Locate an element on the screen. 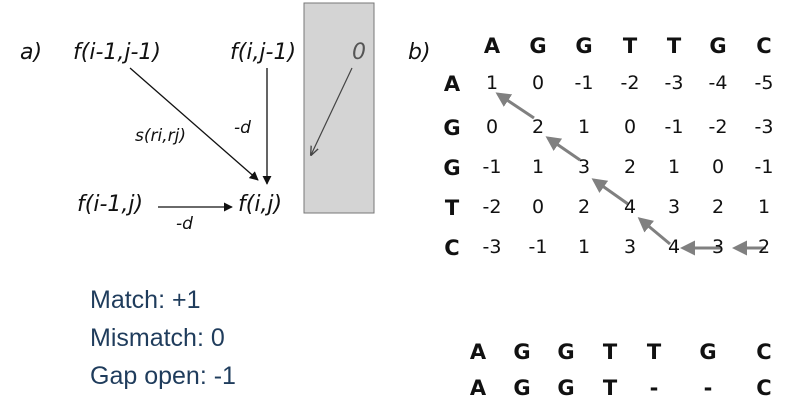 Image resolution: width=802 pixels, height=410 pixels. f-left-label: f(i-1,j) is located at coordinates (110, 204).